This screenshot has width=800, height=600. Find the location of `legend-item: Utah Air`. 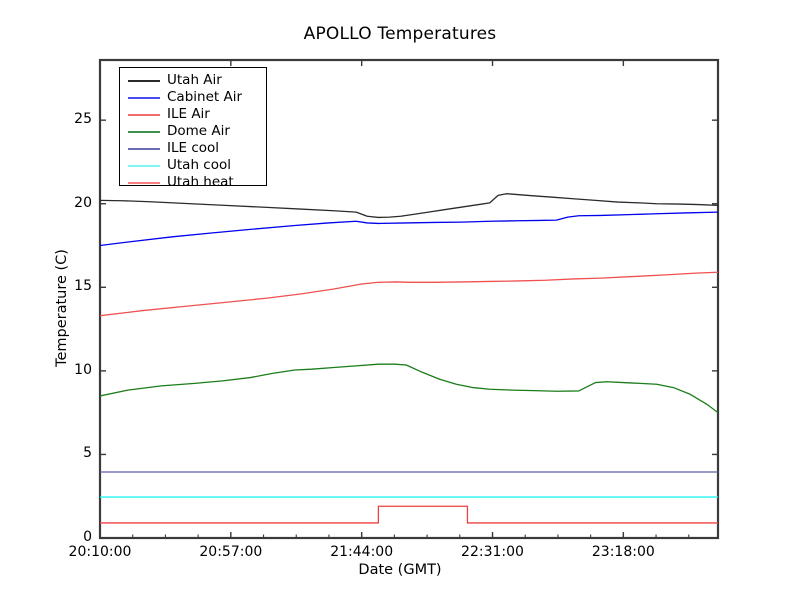

legend-item: Utah Air is located at coordinates (193, 80).